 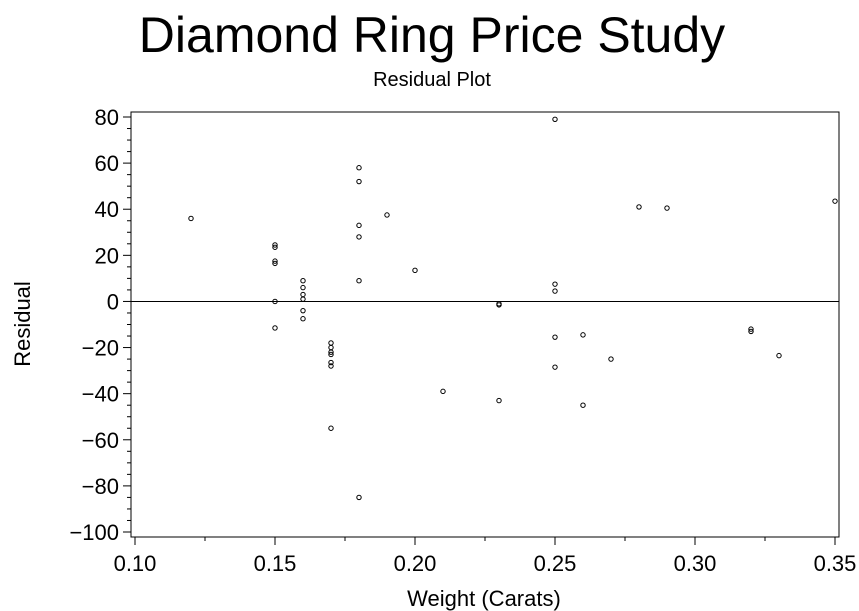 What do you see at coordinates (484, 598) in the screenshot?
I see `x-axis-label: Weight (Carats)` at bounding box center [484, 598].